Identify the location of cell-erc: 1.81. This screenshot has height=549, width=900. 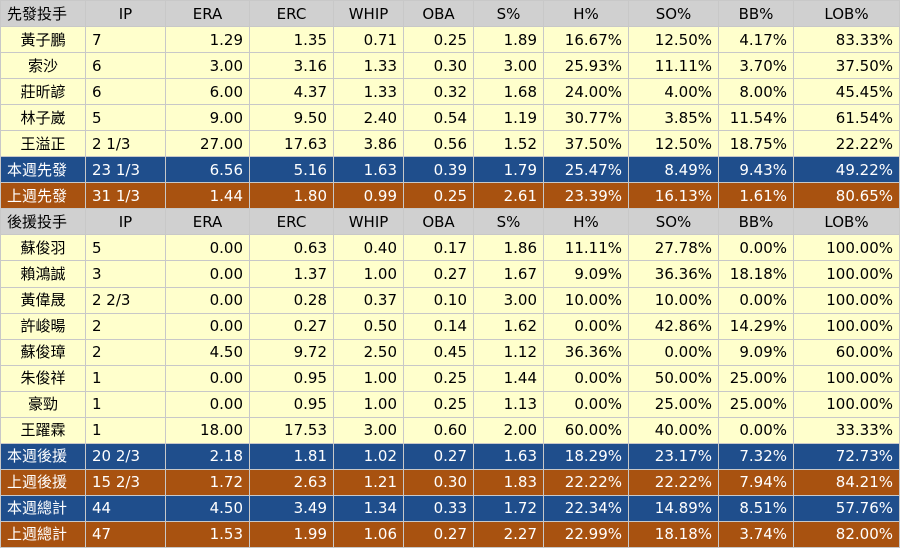
(291, 456).